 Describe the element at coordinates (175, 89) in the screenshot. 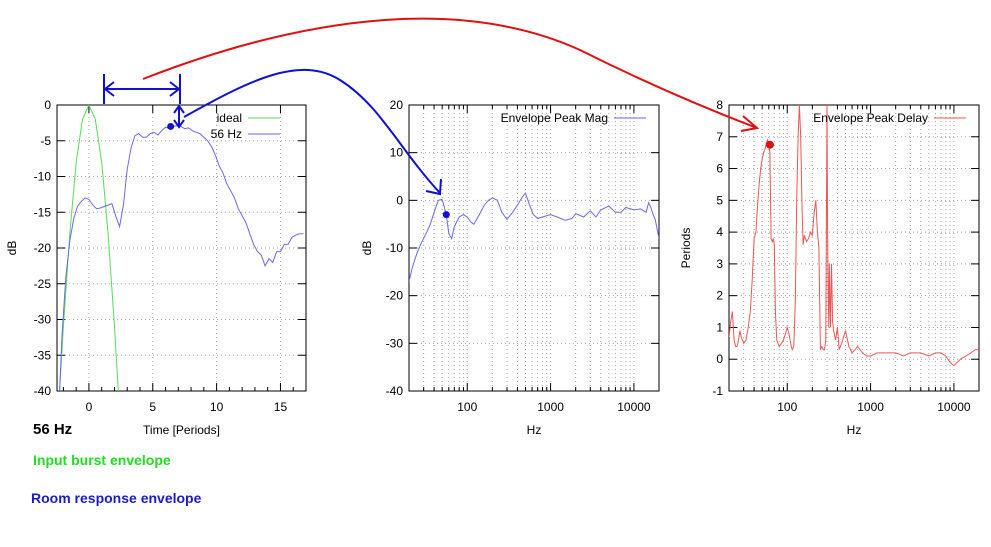

I see `delay-measure-right-head` at that location.